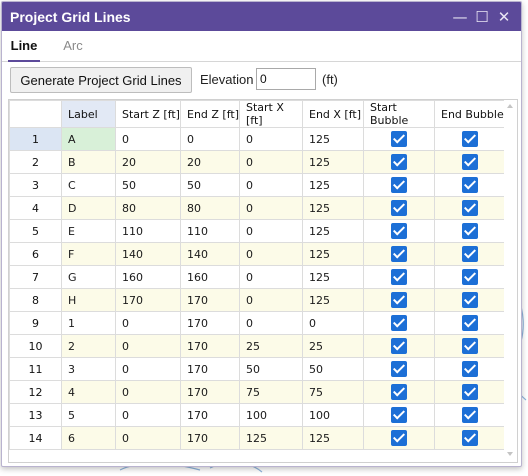 Image resolution: width=528 pixels, height=476 pixels. Describe the element at coordinates (510, 280) in the screenshot. I see `vertical-scrollbar` at that location.